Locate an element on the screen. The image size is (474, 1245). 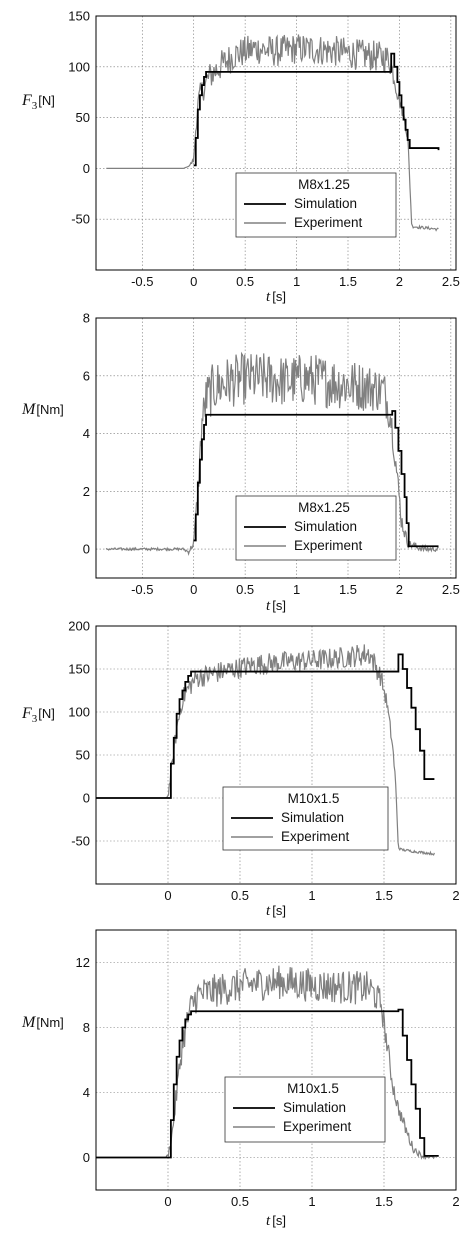
y-tick-label: 2 is located at coordinates (86, 491).